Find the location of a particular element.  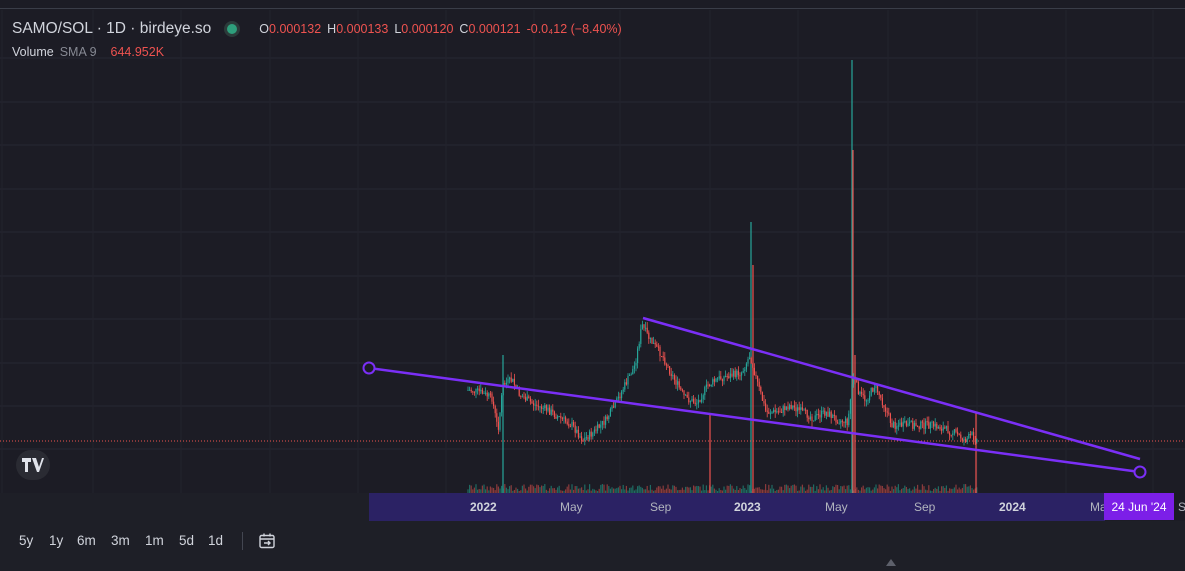

range-button-3m: 3m is located at coordinates (120, 540).